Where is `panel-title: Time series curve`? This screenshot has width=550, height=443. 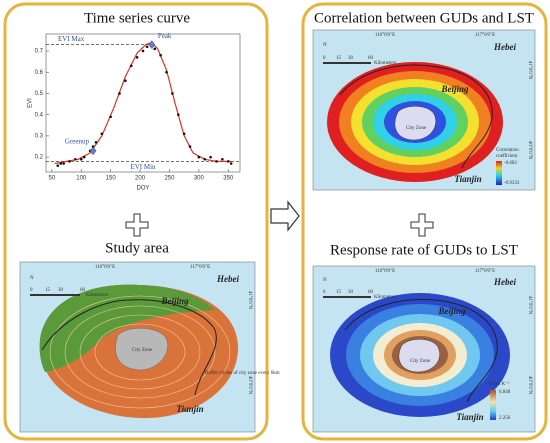 panel-title: Time series curve is located at coordinates (137, 18).